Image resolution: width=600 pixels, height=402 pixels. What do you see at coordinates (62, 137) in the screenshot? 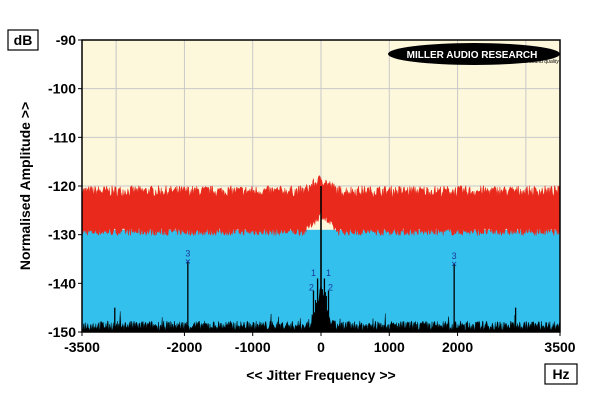
I see `y-tick-label: -110` at bounding box center [62, 137].